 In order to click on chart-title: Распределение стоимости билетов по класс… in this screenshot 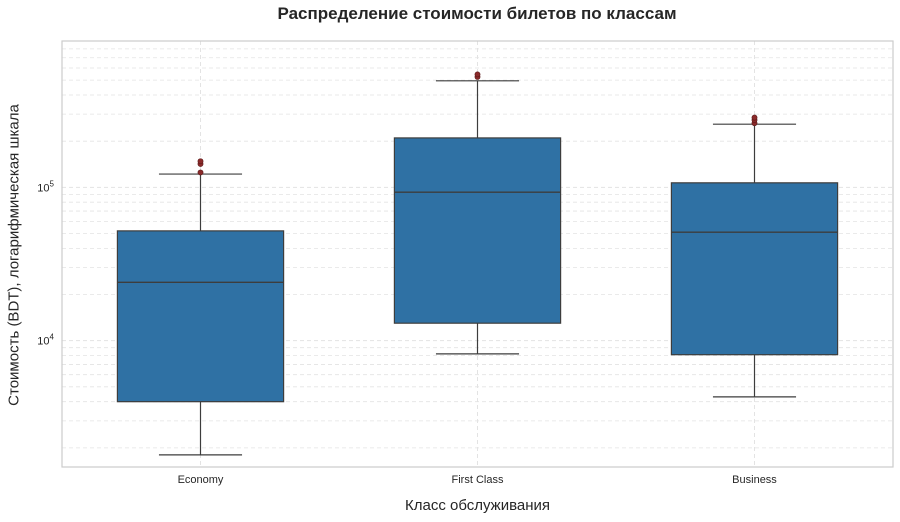, I will do `click(477, 13)`.